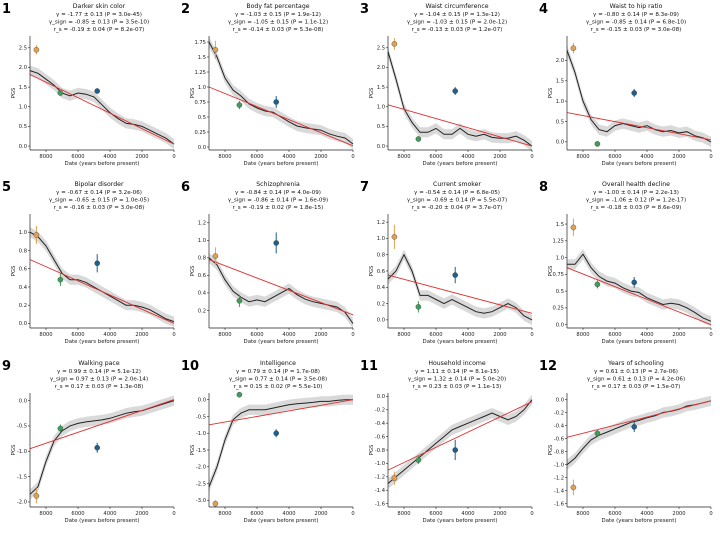 This screenshot has height=536, width=720. I want to click on panel-stat: γ_sign = -0.69 ± 0.14 (P = 5.5e-07), so click(457, 201).